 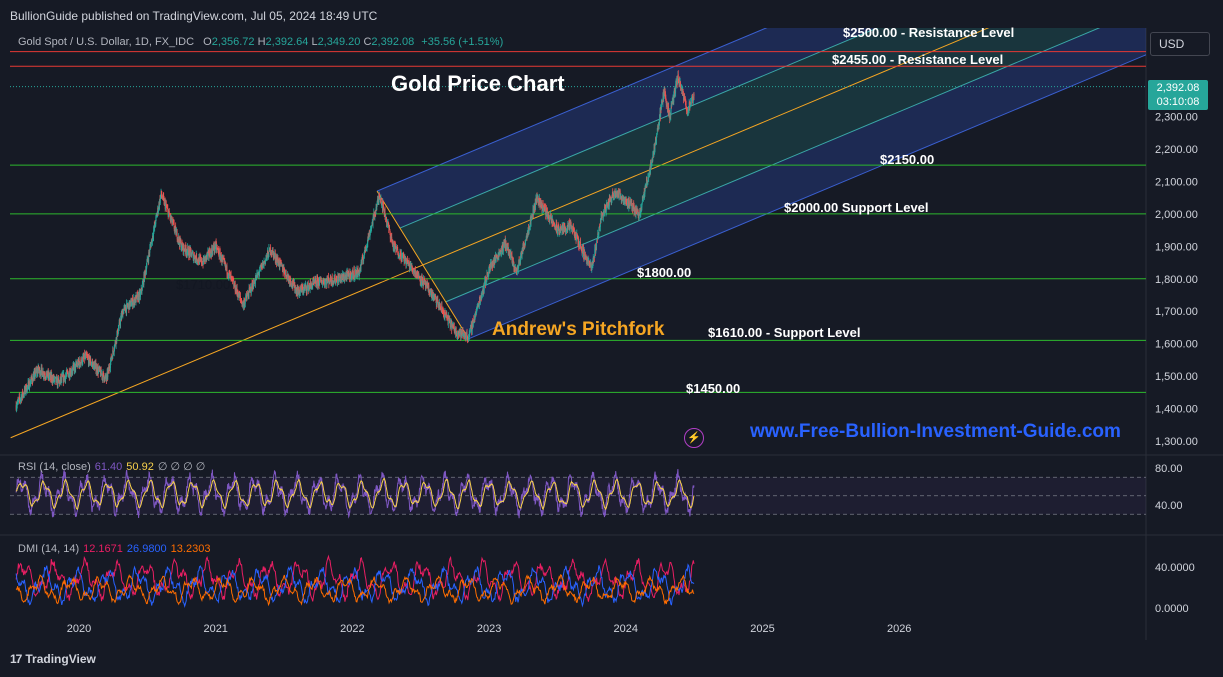 I want to click on high-value: 2,392.64, so click(x=287, y=42).